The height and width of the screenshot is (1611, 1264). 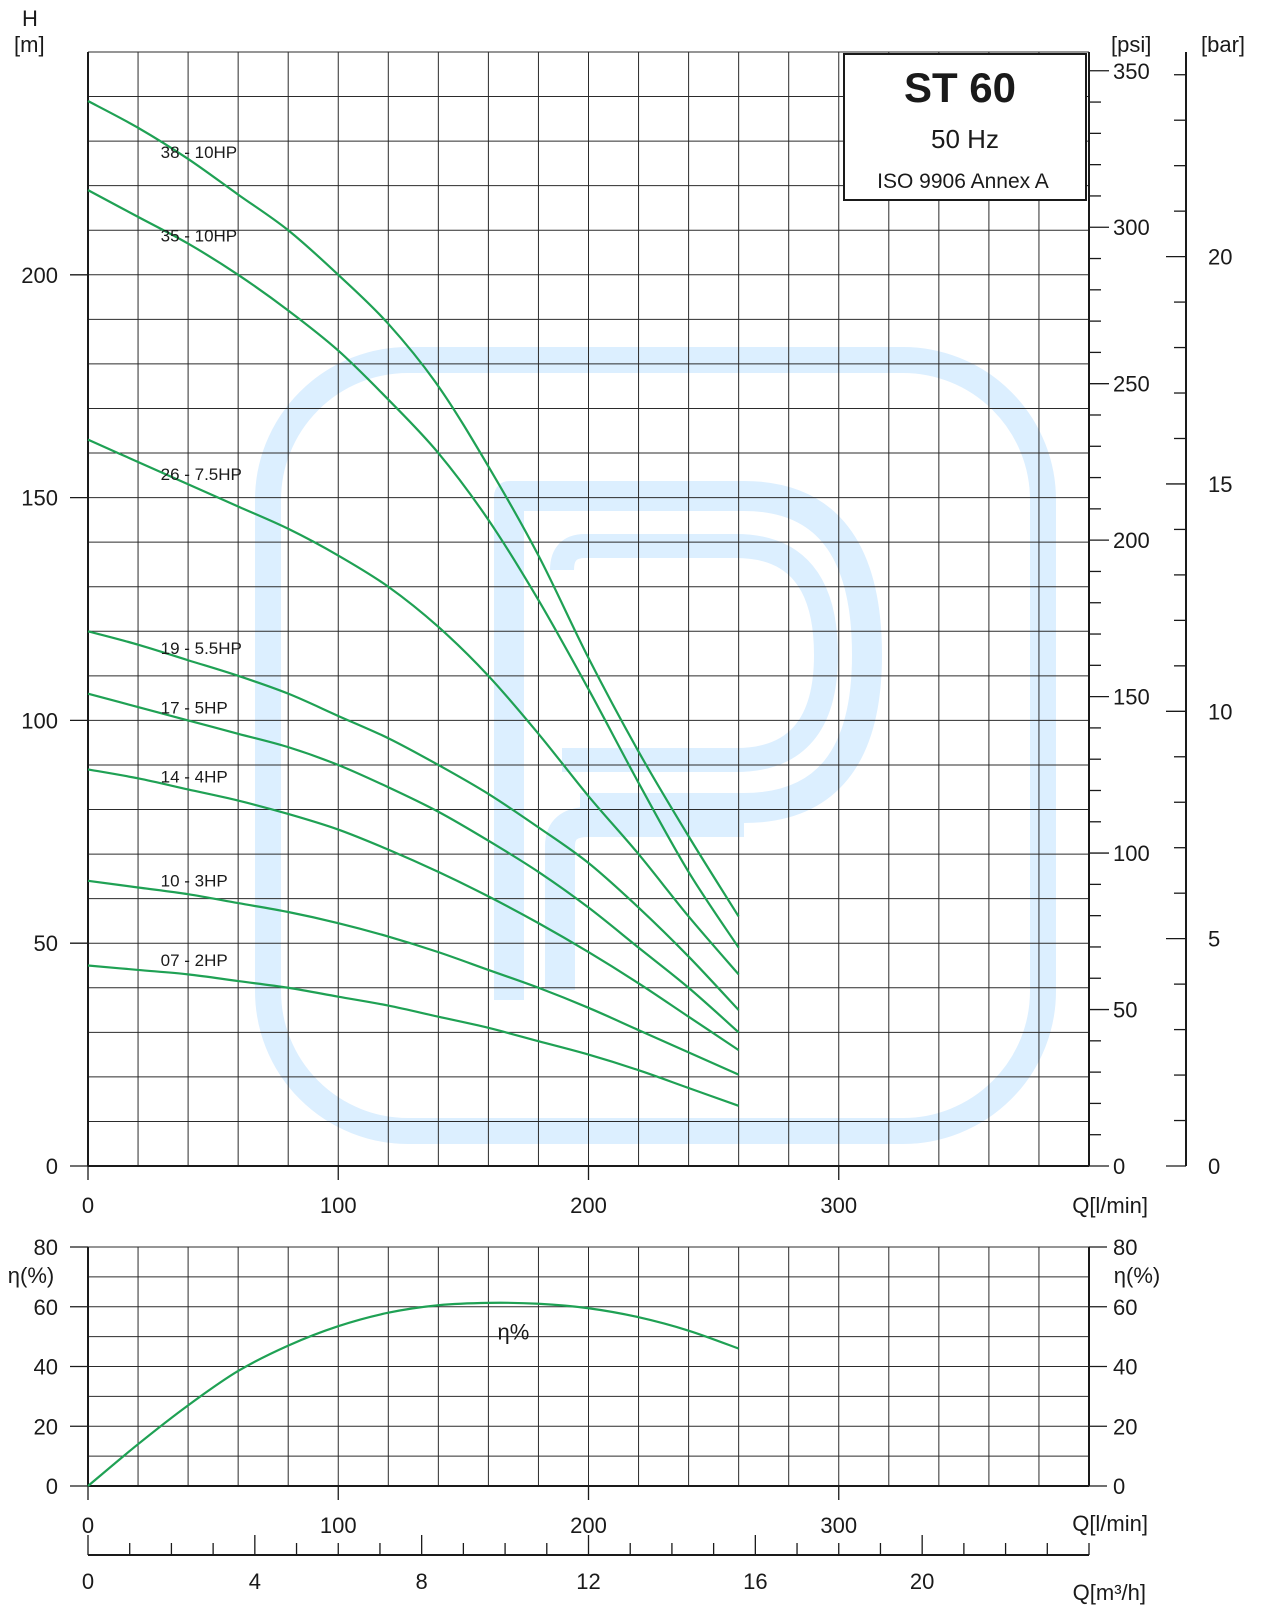 What do you see at coordinates (413, 1035) in the screenshot?
I see `curve-07-2hp` at bounding box center [413, 1035].